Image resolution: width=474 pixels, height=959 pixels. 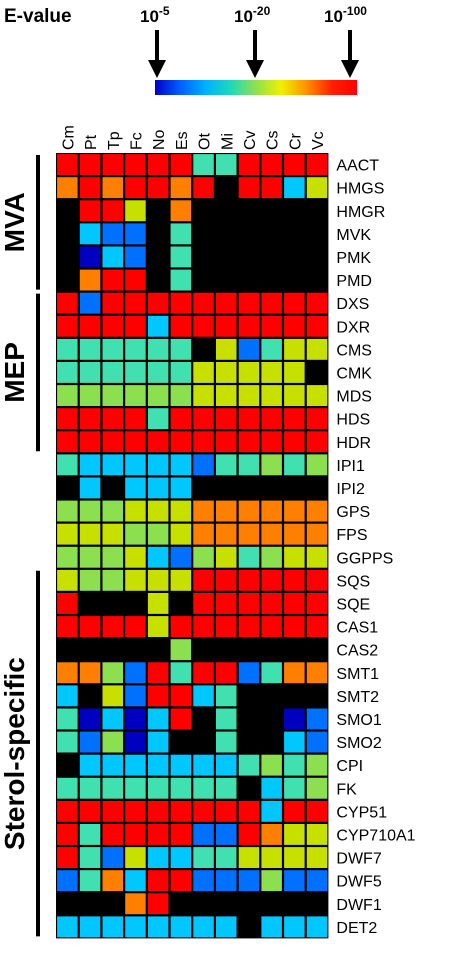 What do you see at coordinates (375, 835) in the screenshot?
I see `row-label: CYP710A1` at bounding box center [375, 835].